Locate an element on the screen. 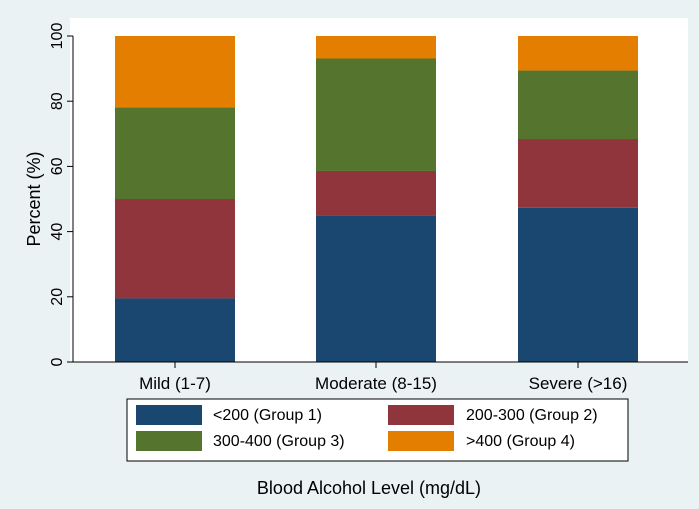 The image size is (699, 509). legend-label: >400 (Group 4) is located at coordinates (520, 441).